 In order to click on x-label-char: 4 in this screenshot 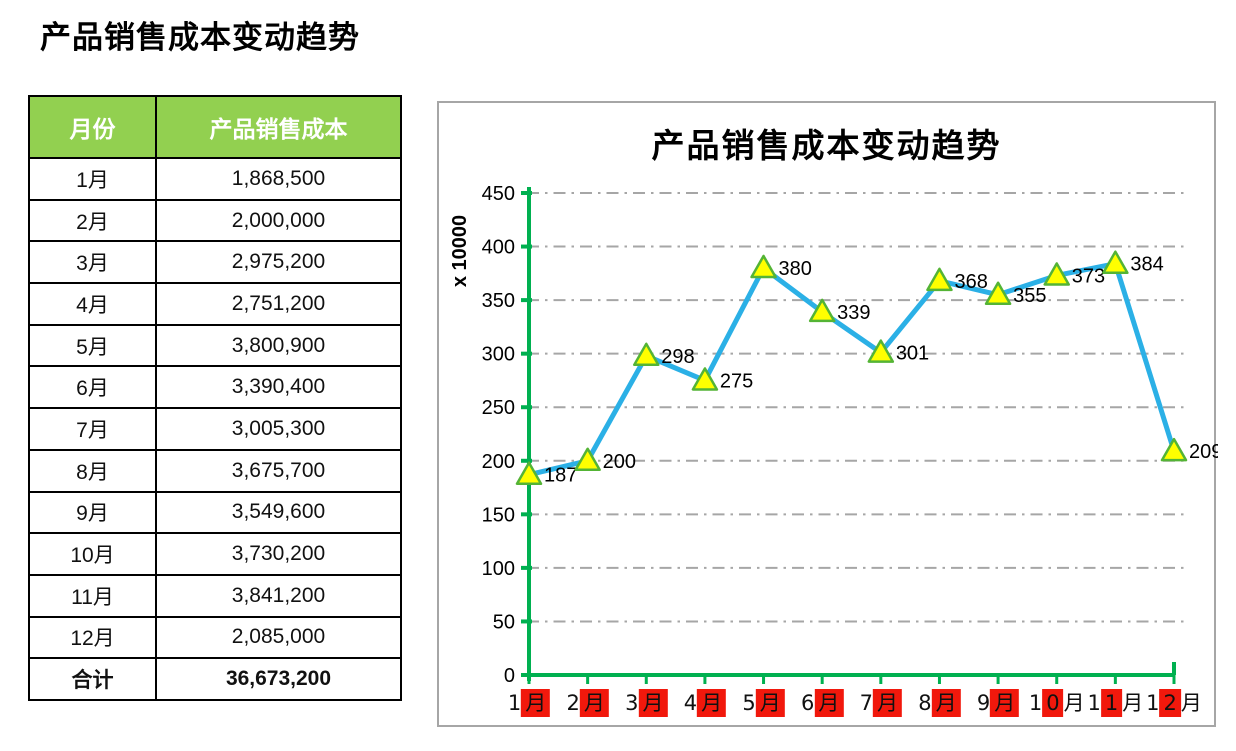, I will do `click(690, 703)`.